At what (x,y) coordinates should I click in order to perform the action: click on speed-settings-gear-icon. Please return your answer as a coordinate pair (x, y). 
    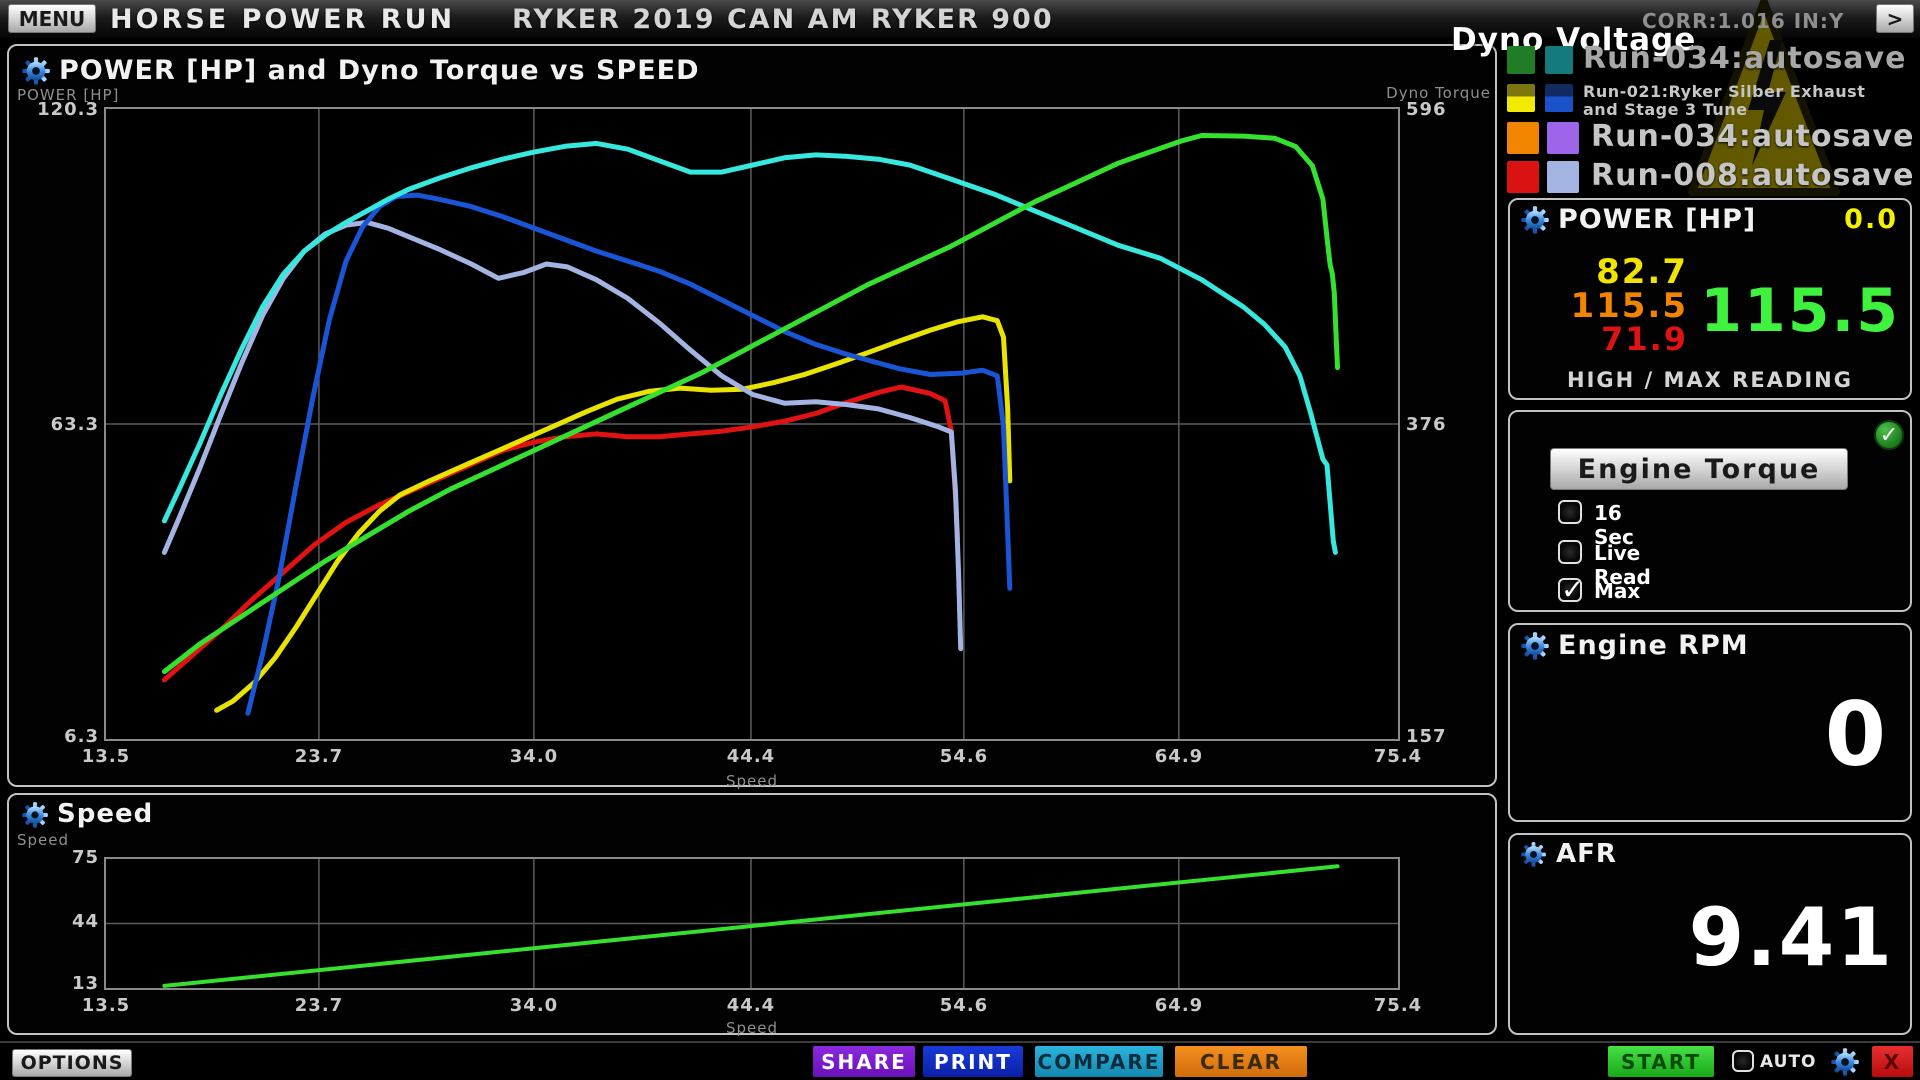
    Looking at the image, I should click on (35, 815).